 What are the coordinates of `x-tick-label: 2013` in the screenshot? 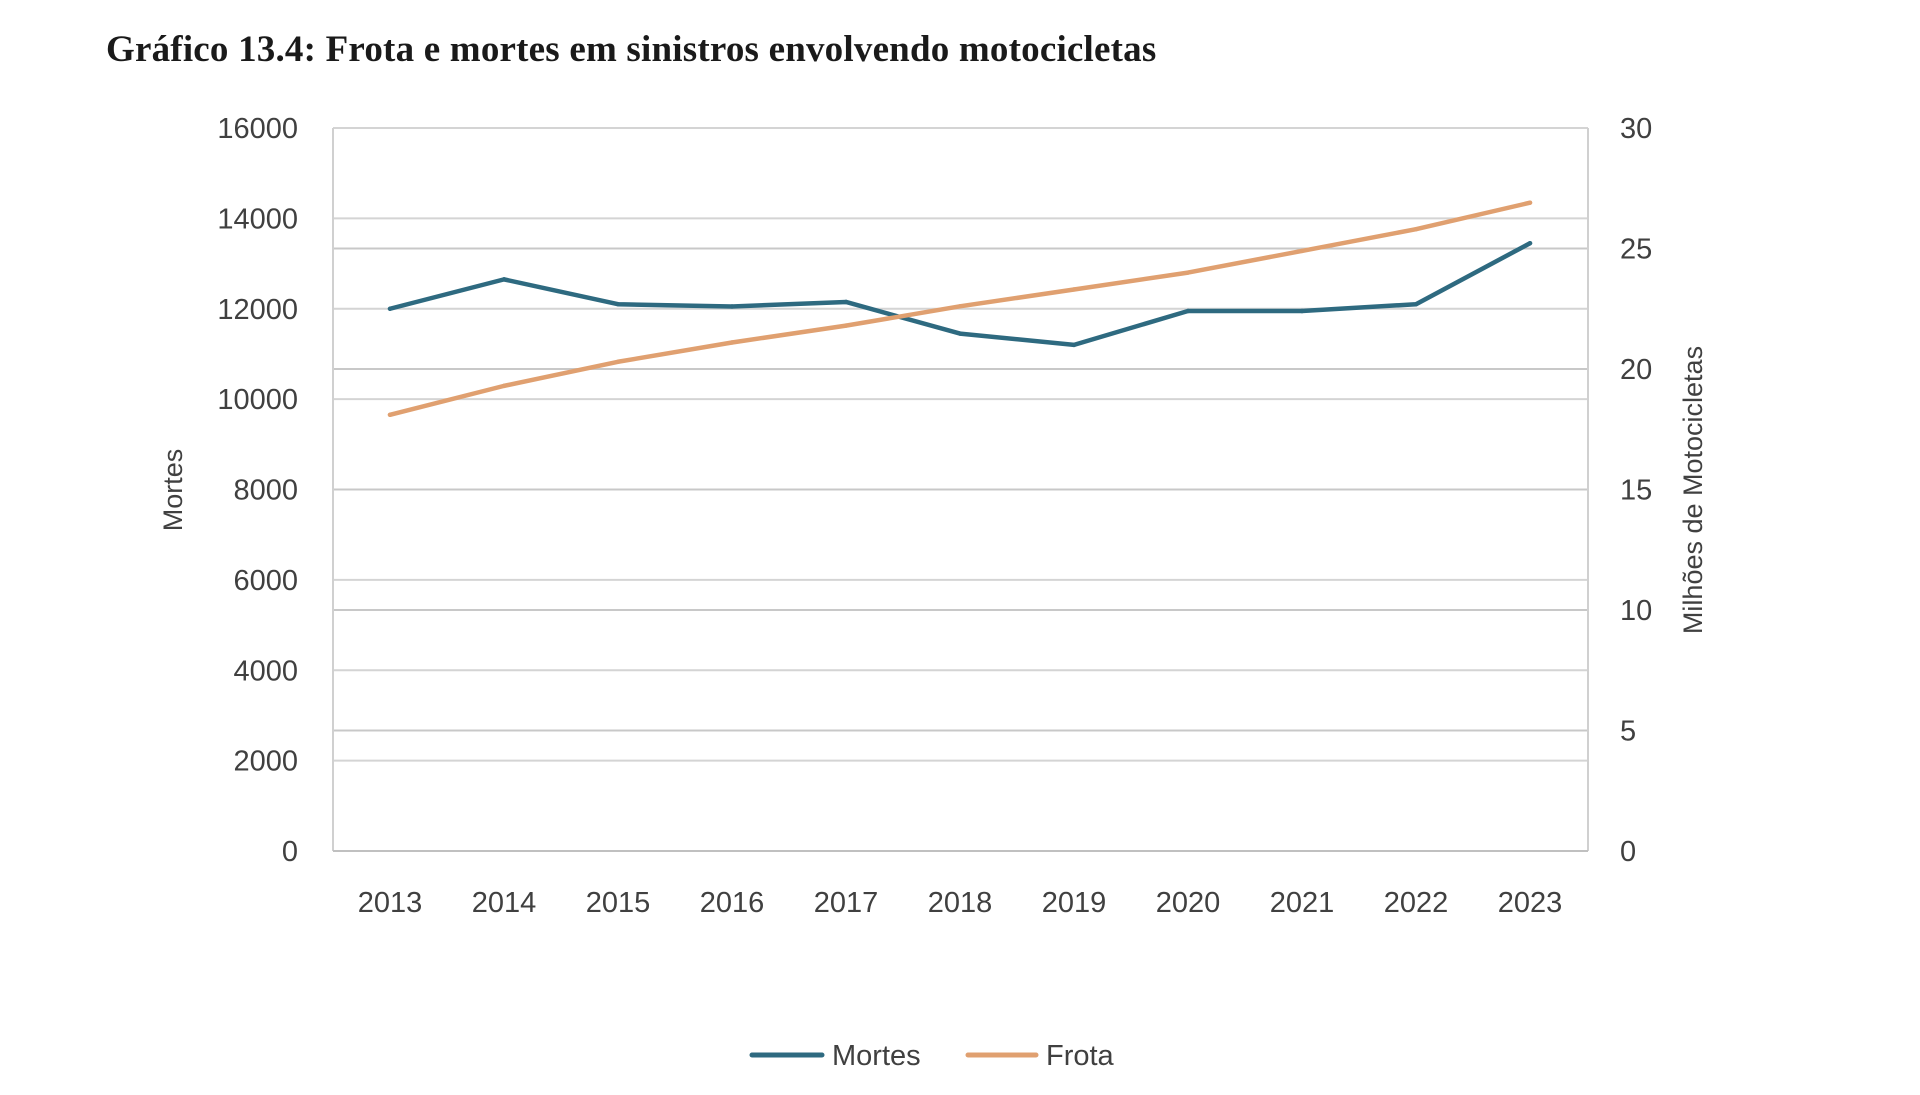 It's located at (390, 903).